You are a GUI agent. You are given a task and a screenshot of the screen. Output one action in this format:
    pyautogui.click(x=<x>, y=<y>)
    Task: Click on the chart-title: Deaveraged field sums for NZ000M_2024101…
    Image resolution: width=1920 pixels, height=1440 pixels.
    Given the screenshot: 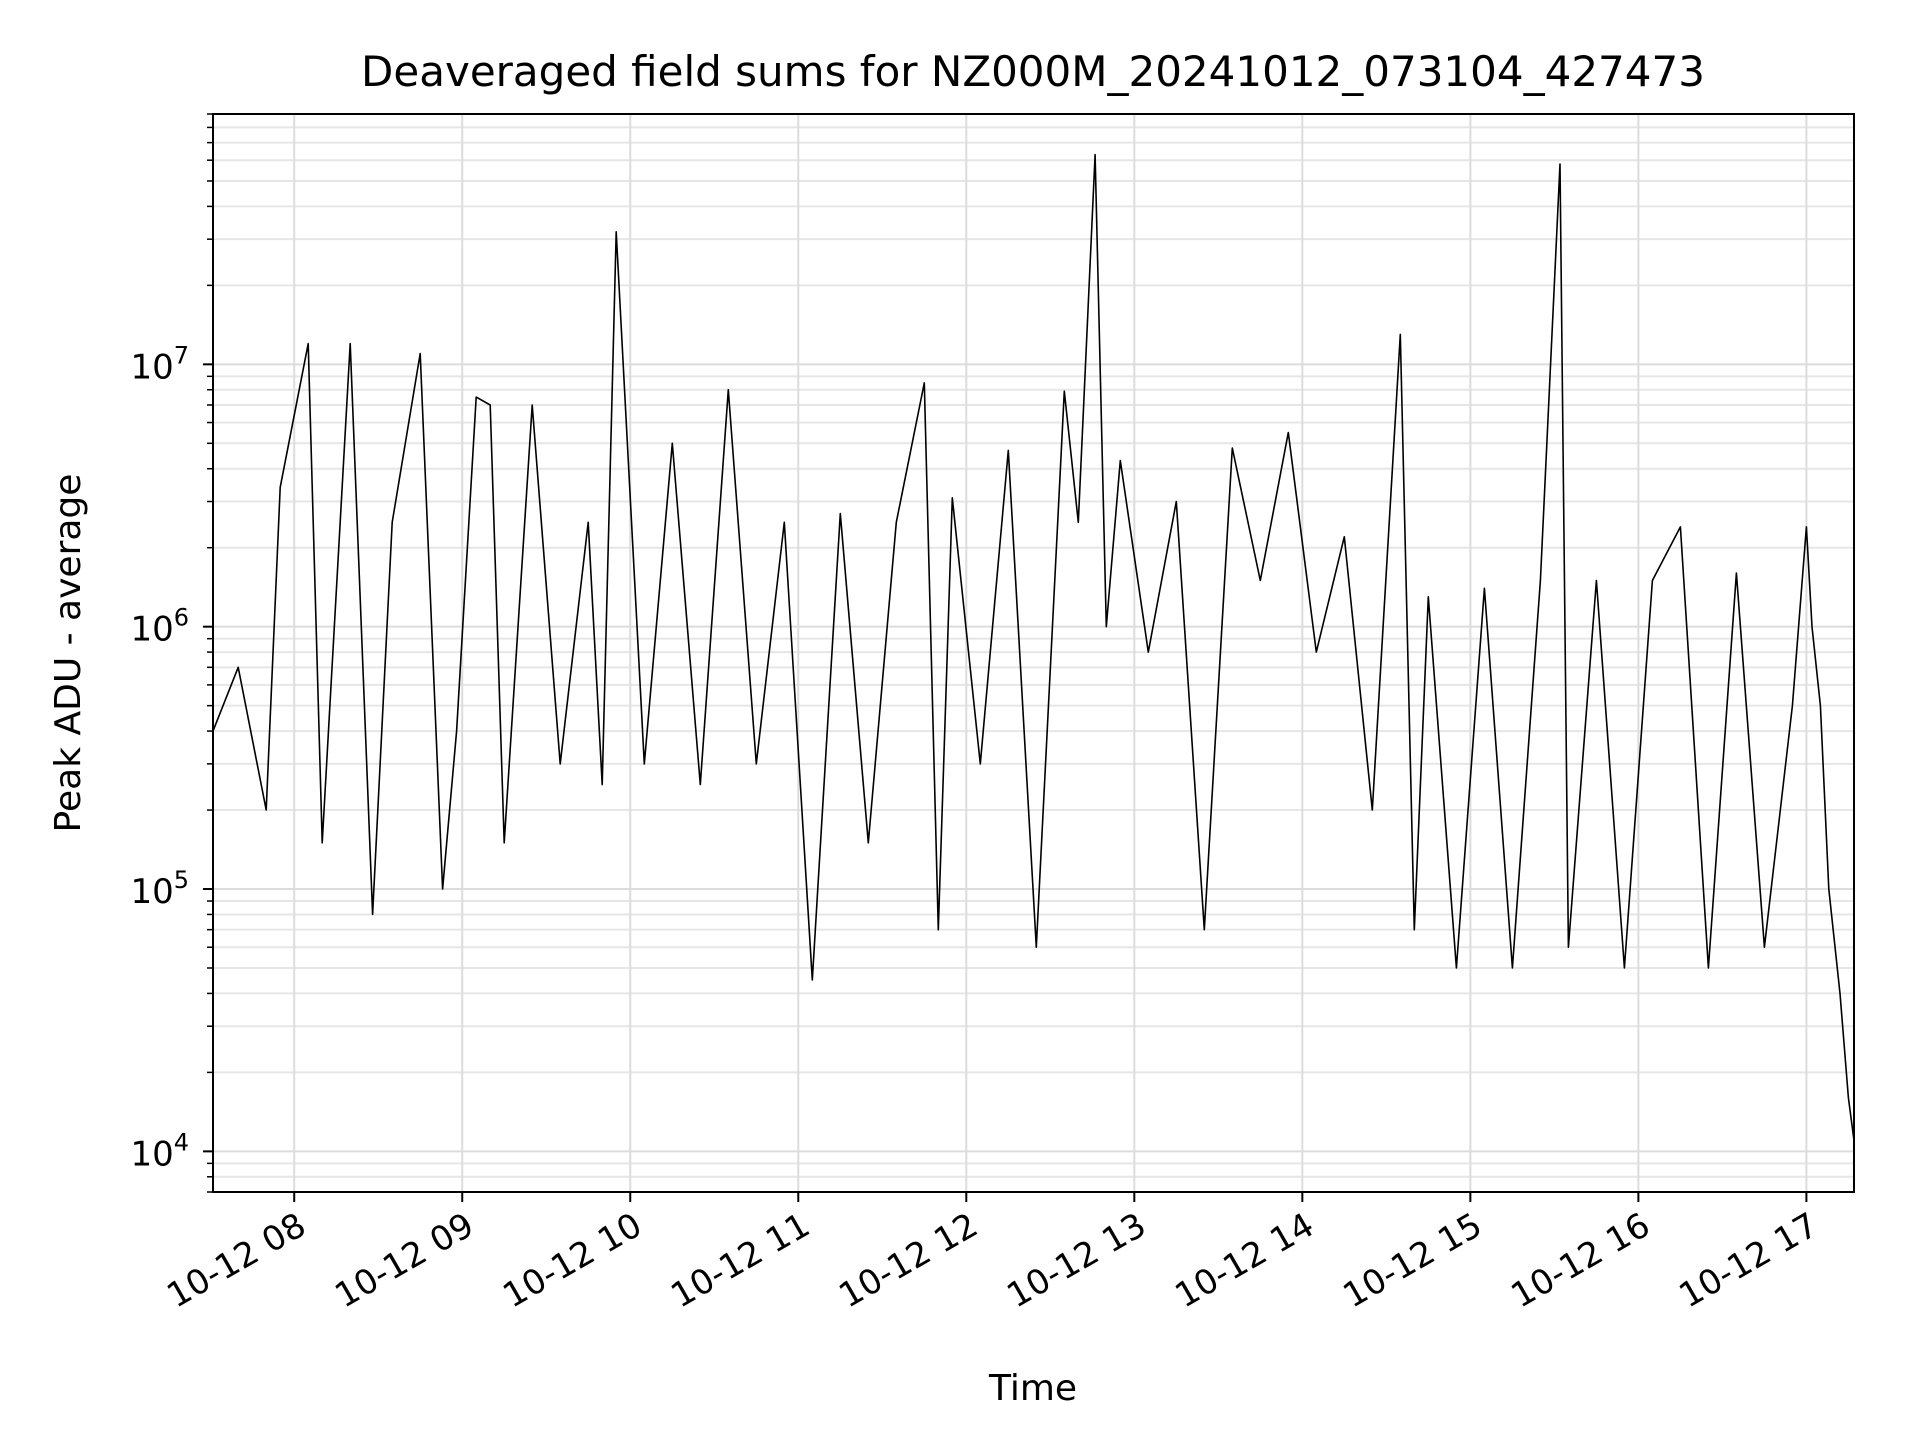 What is the action you would take?
    pyautogui.click(x=1033, y=71)
    